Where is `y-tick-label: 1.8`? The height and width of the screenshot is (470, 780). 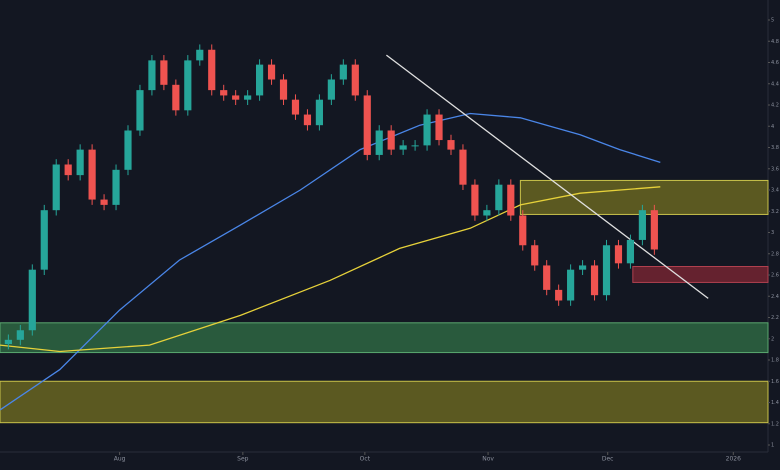
y-tick-label: 1.8 is located at coordinates (775, 361).